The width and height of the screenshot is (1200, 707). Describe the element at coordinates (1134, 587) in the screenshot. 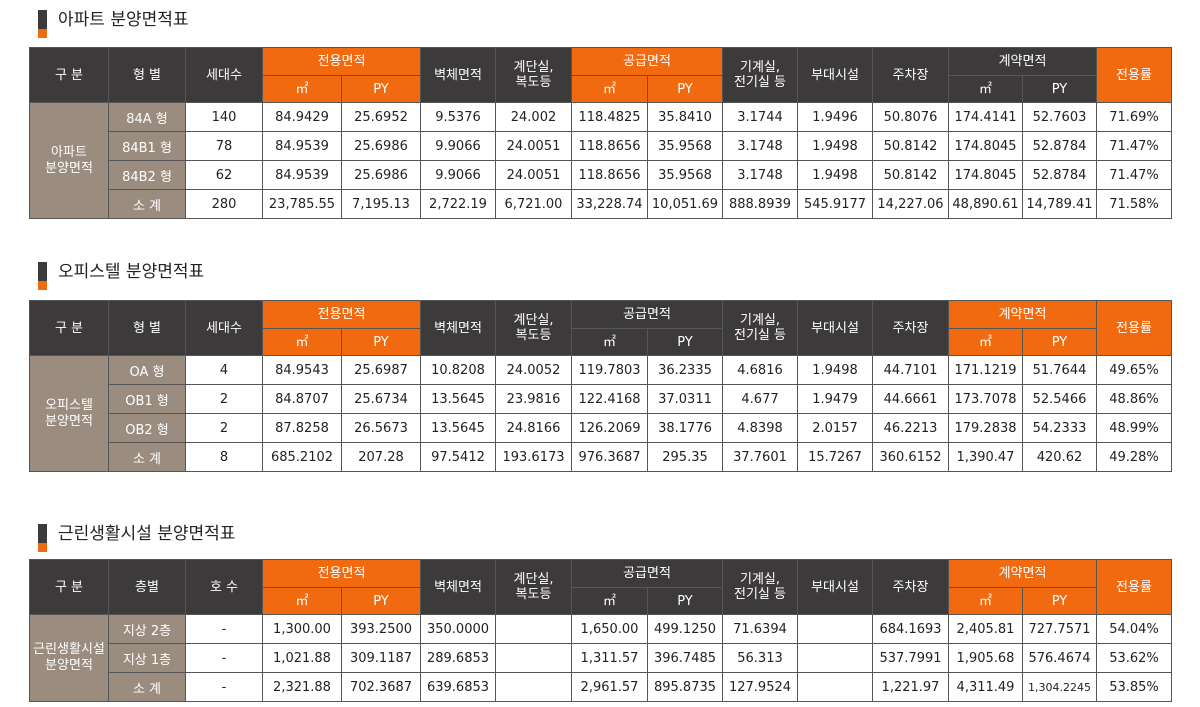

I see `header-ratio: 전용률` at that location.